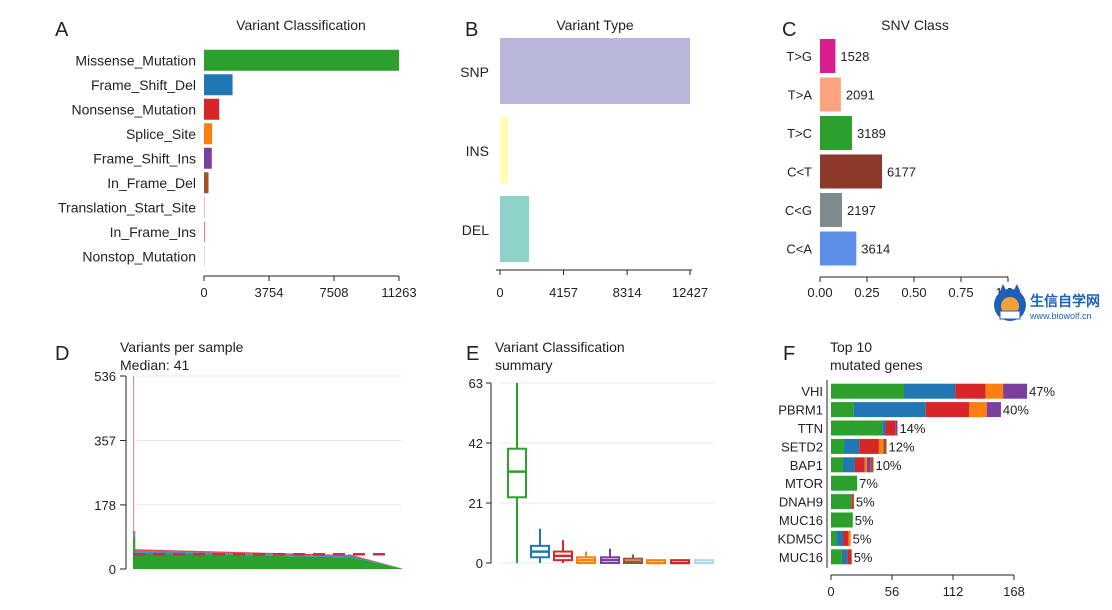 The width and height of the screenshot is (1112, 610). I want to click on panel-letter-a: A, so click(62, 30).